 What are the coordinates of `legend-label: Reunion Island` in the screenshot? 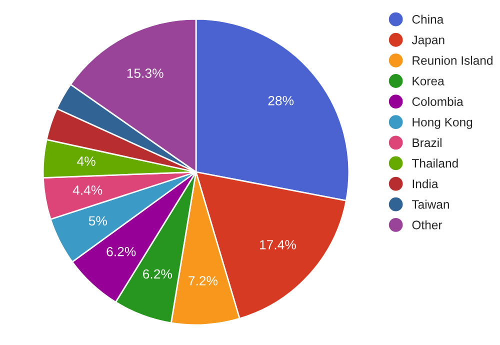 It's located at (452, 60).